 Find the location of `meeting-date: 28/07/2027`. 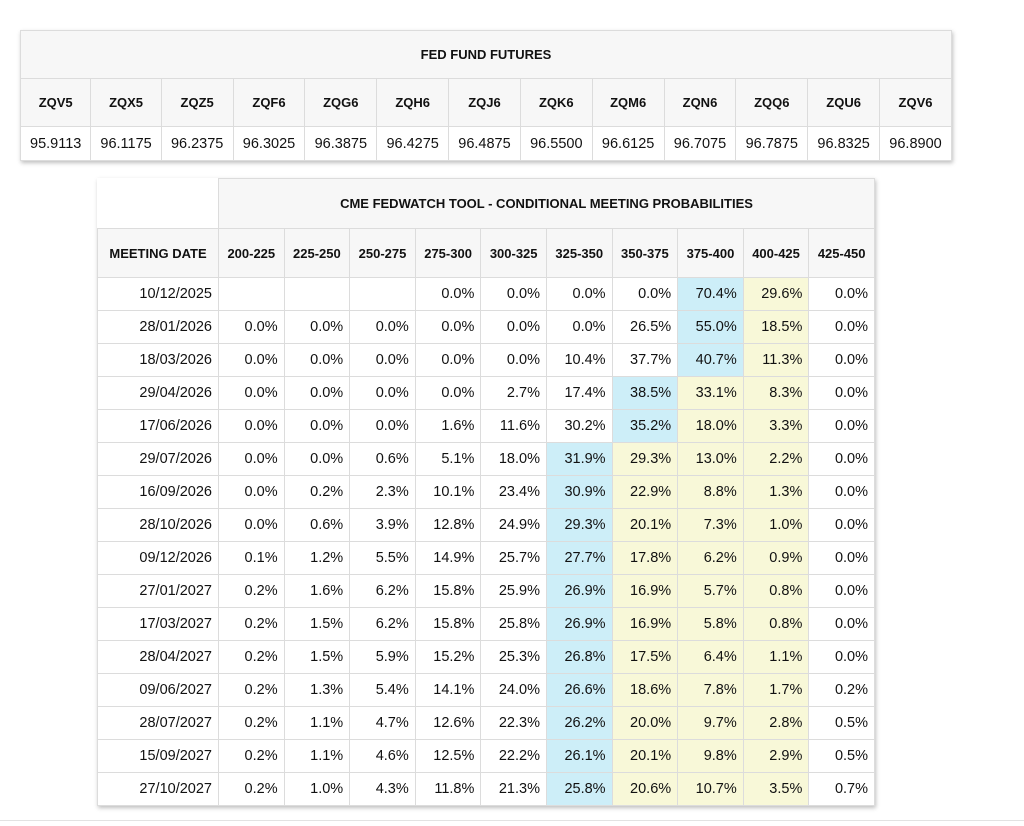

meeting-date: 28/07/2027 is located at coordinates (158, 723).